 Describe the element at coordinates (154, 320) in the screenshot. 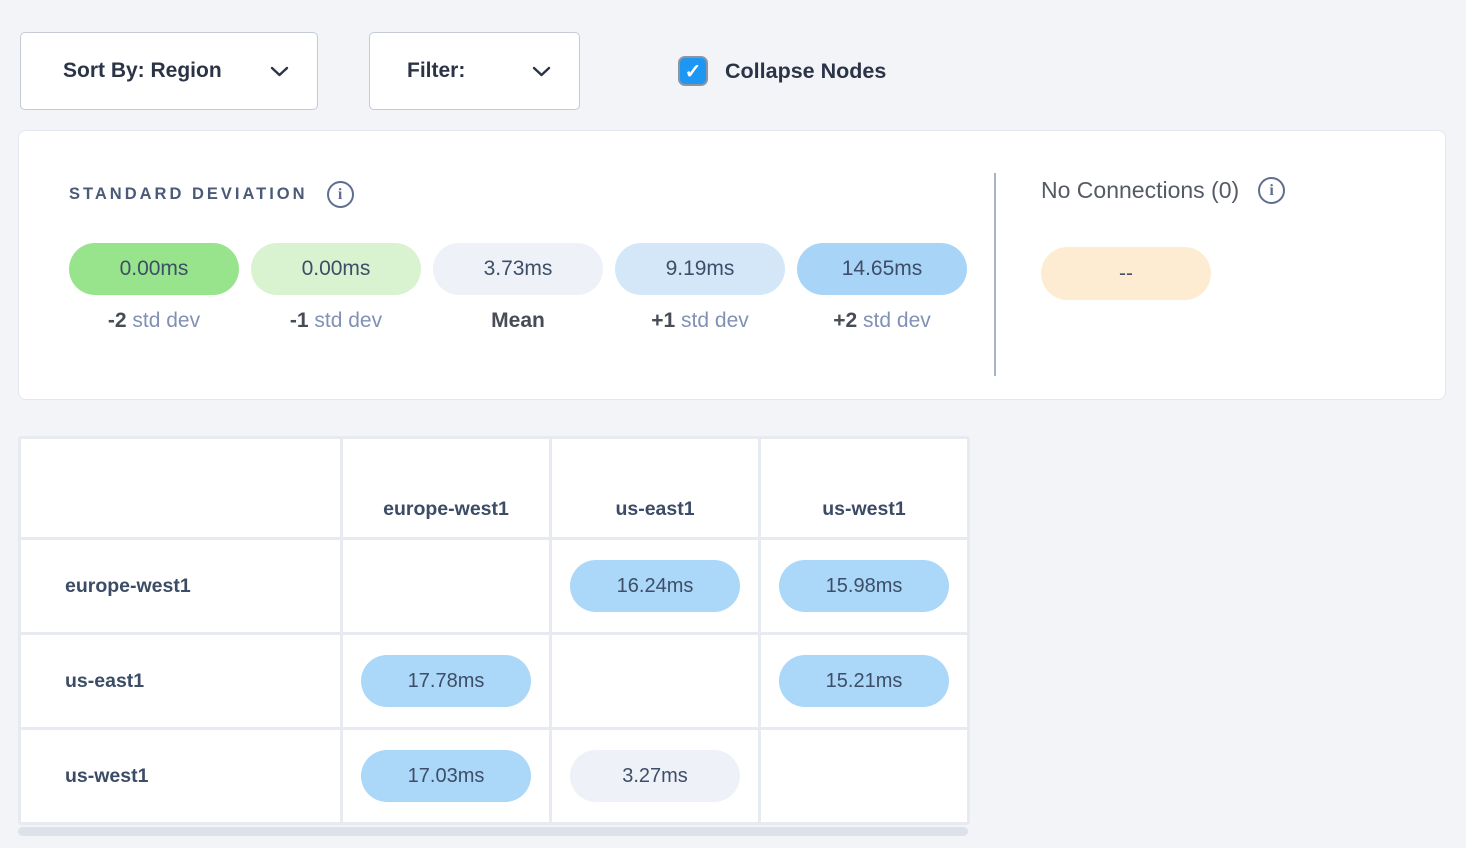

I see `legend-label: -2 std dev` at that location.